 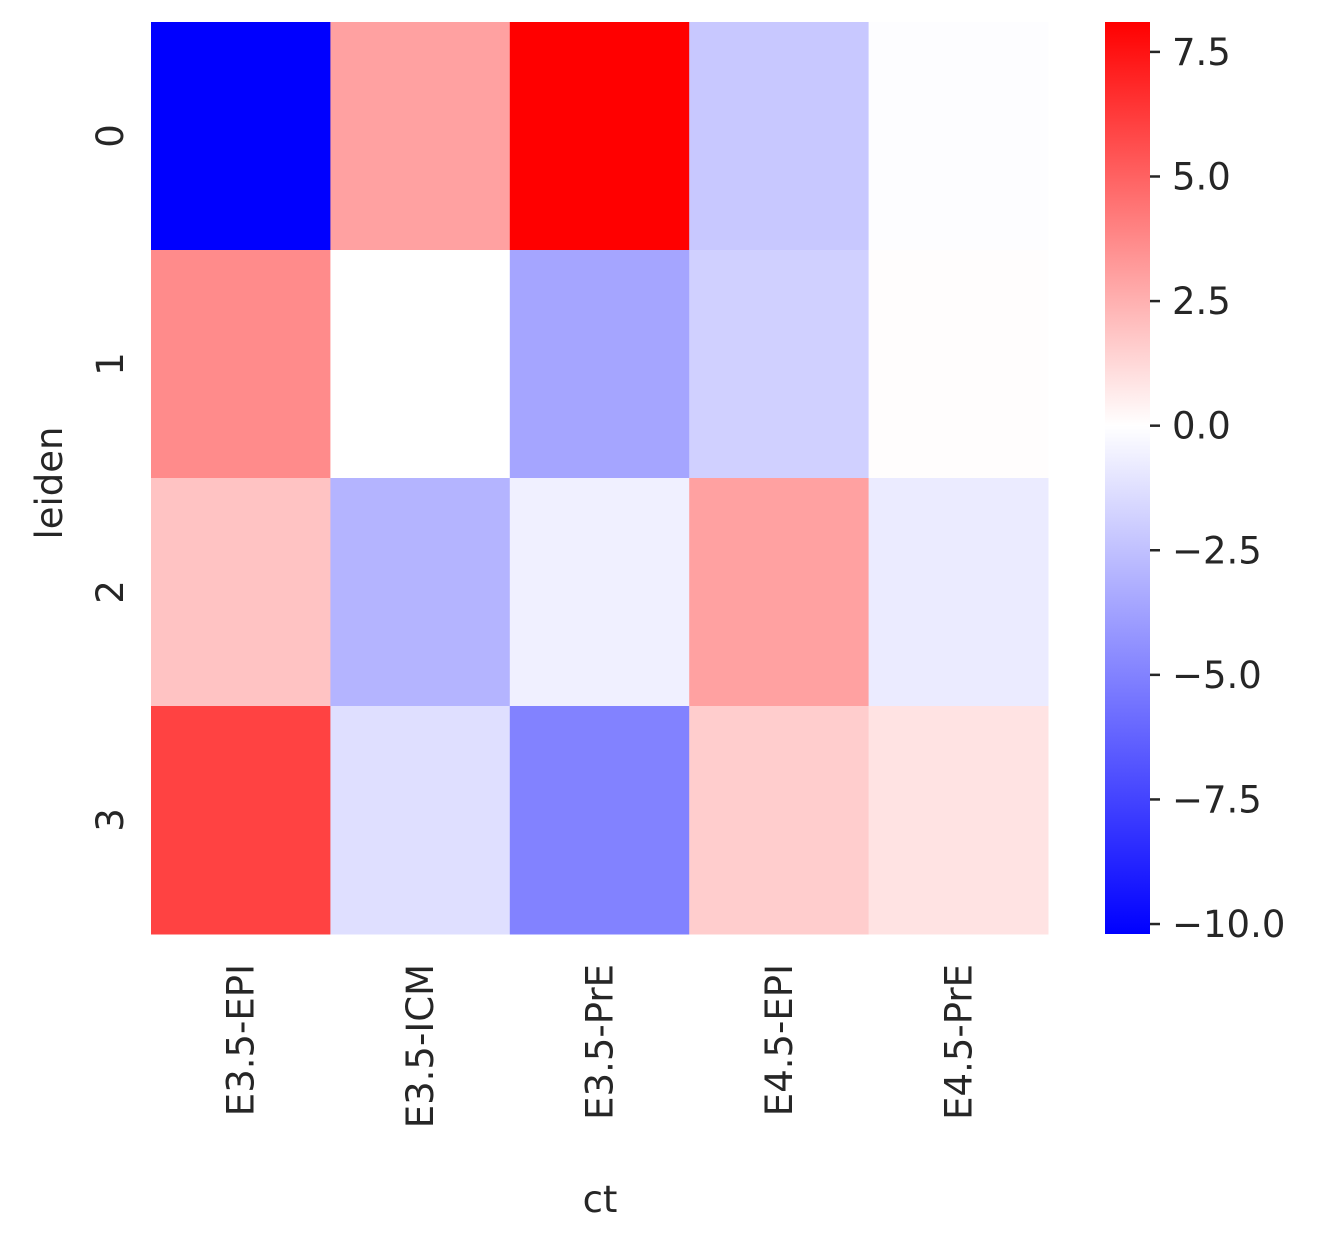 What do you see at coordinates (49, 482) in the screenshot?
I see `y-axis-label: leiden` at bounding box center [49, 482].